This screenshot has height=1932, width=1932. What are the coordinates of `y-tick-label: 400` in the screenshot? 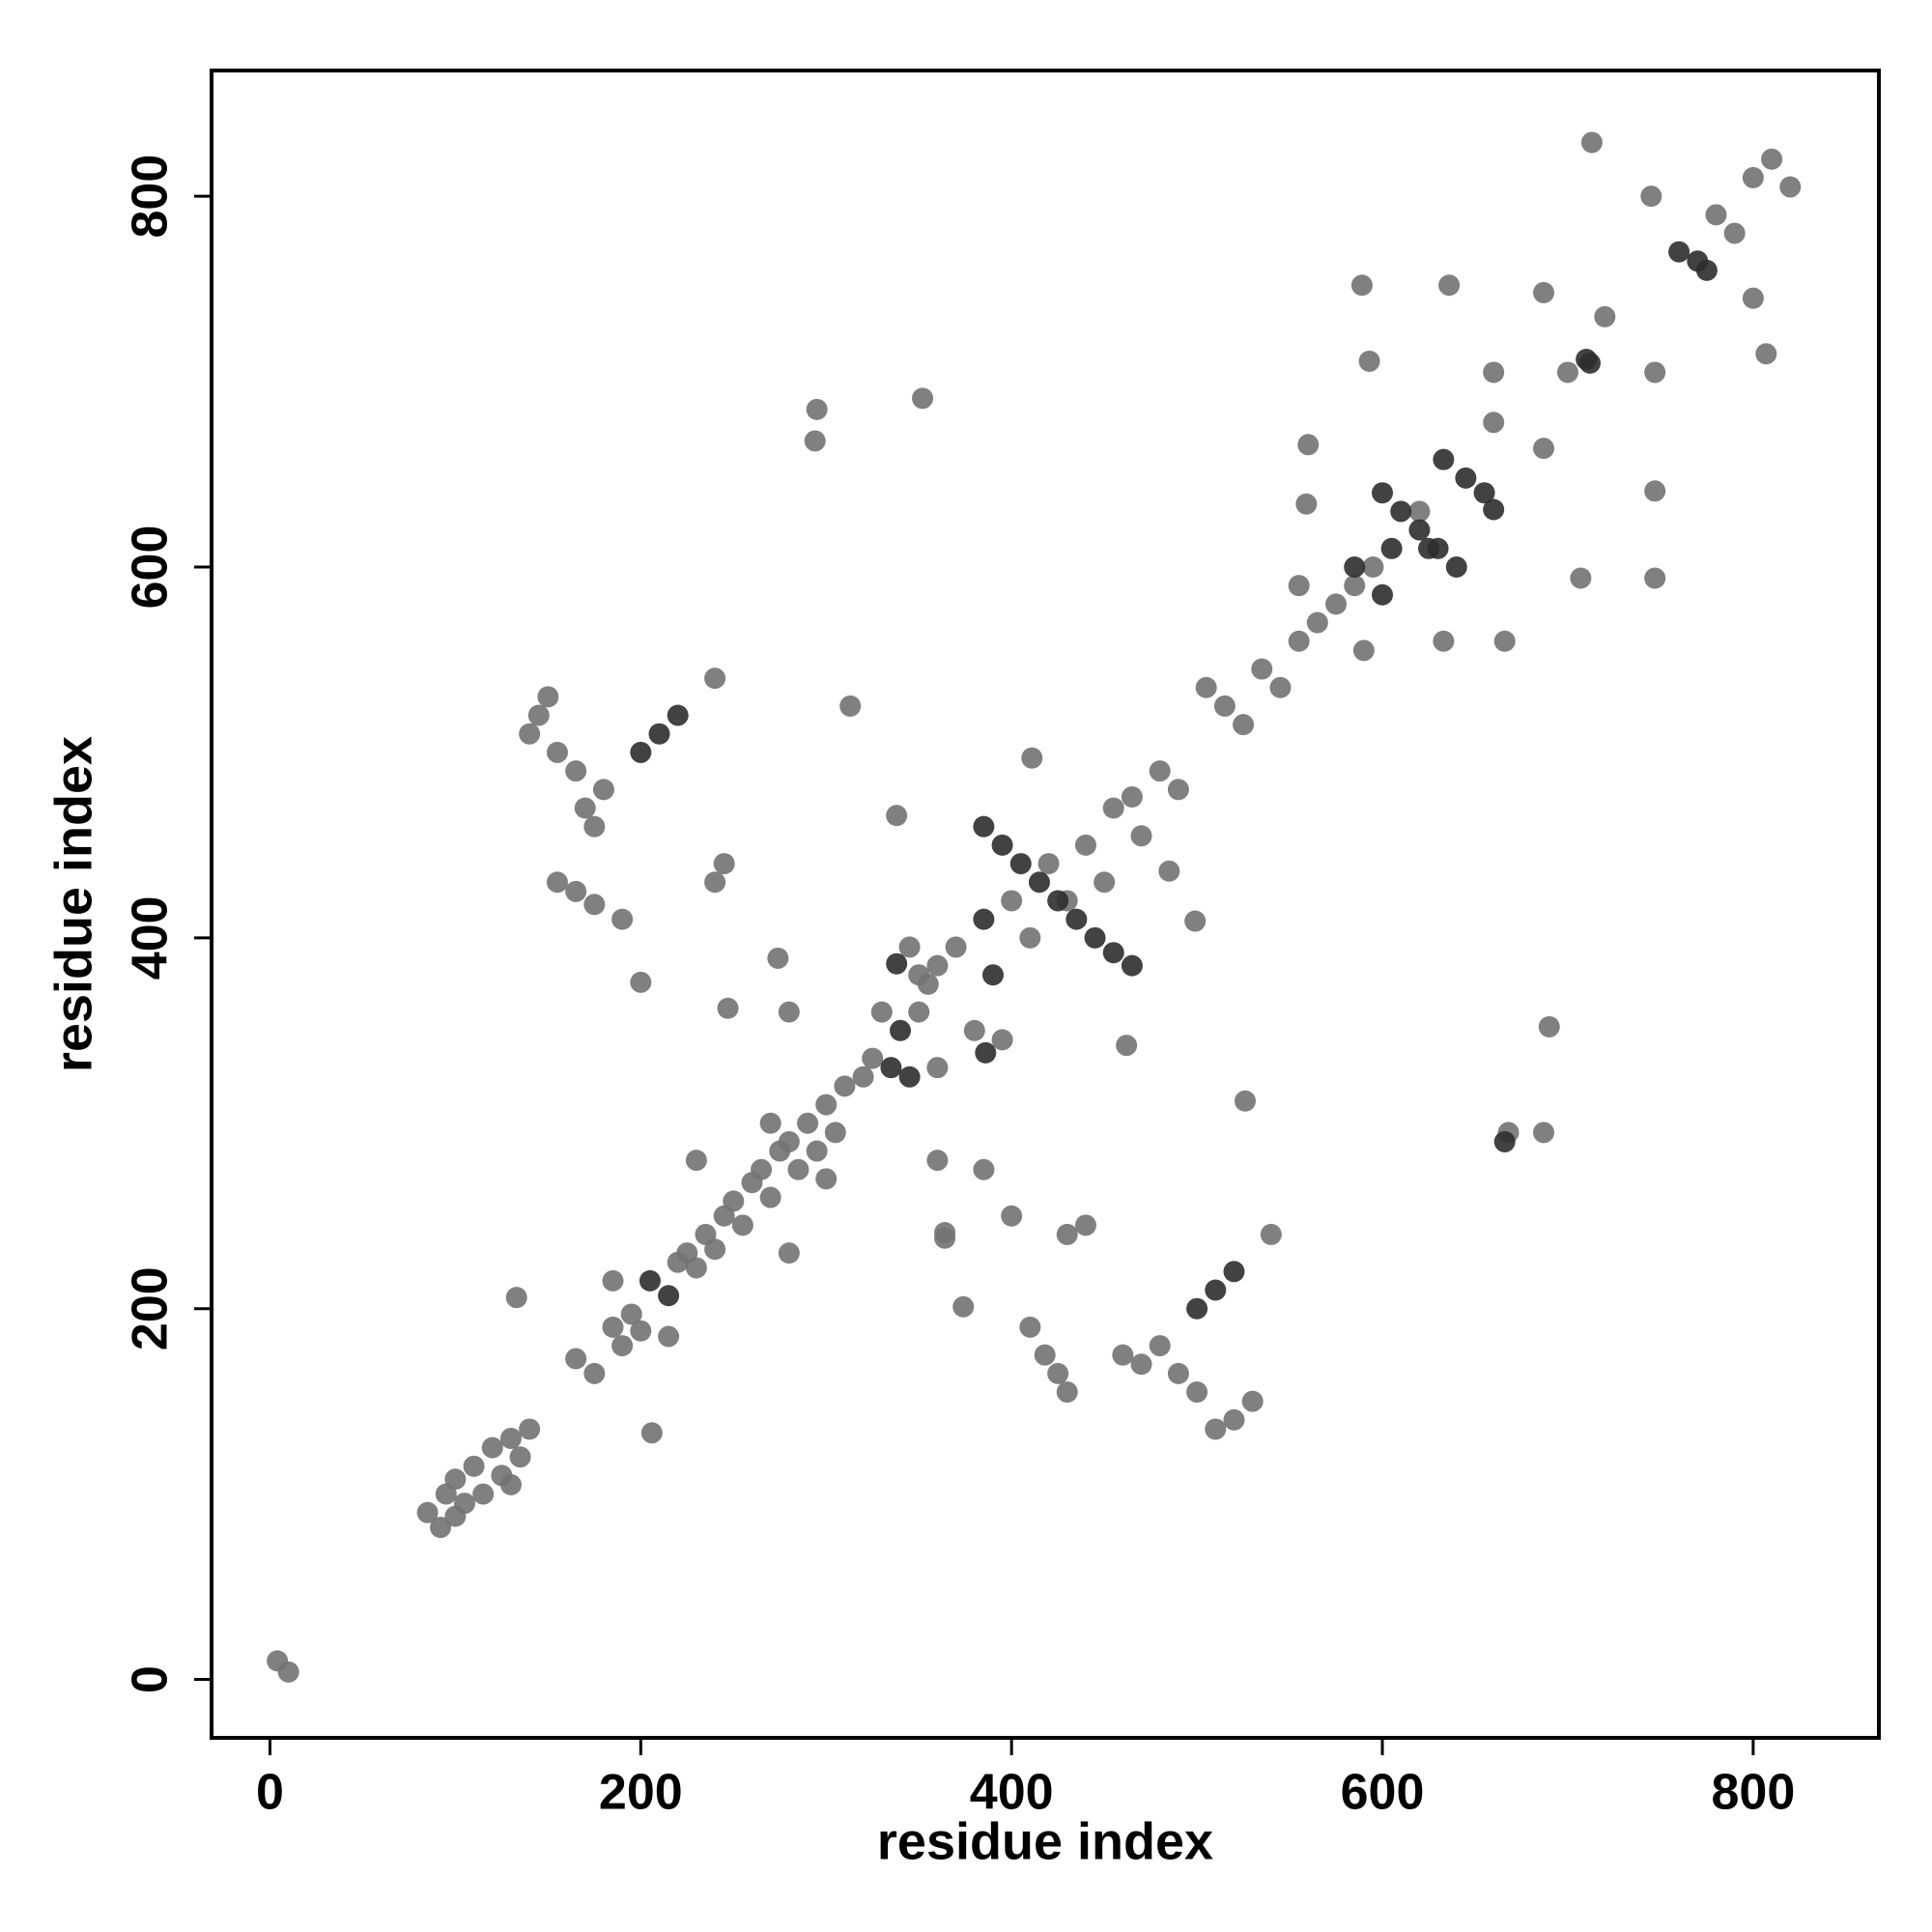 It's located at (151, 937).